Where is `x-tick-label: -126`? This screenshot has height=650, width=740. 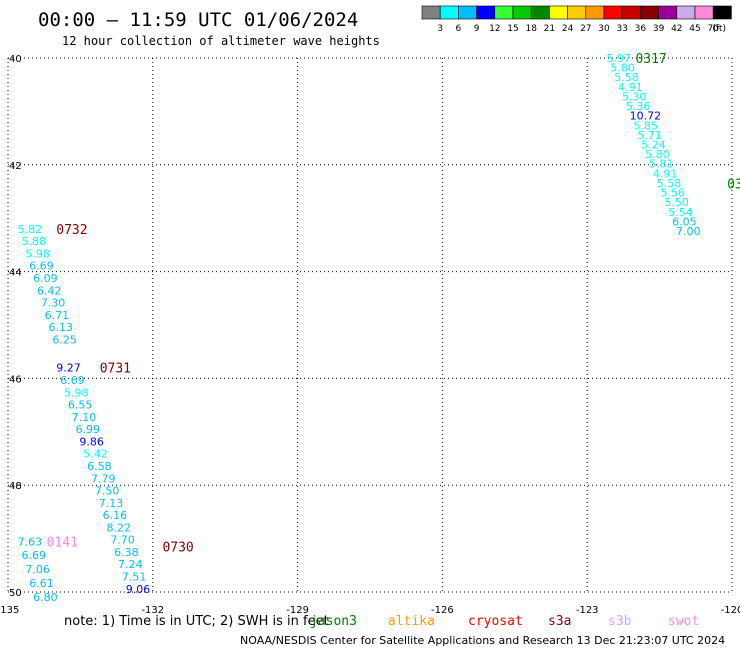
x-tick-label: -126 is located at coordinates (442, 610).